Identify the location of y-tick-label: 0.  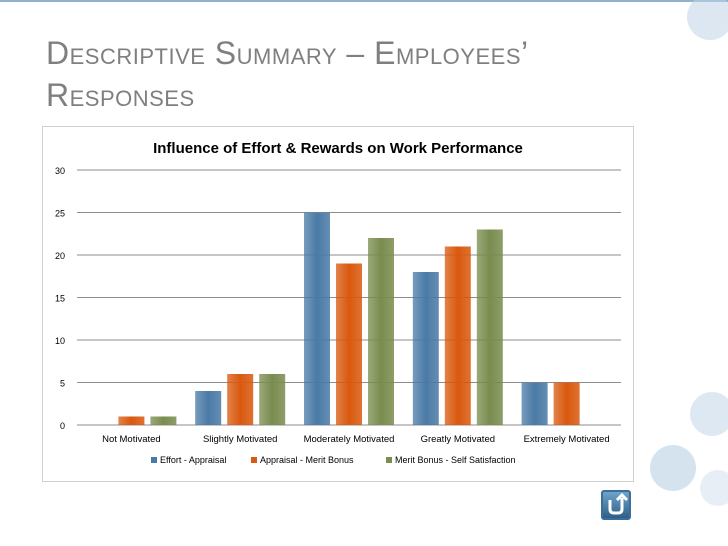
(62, 426).